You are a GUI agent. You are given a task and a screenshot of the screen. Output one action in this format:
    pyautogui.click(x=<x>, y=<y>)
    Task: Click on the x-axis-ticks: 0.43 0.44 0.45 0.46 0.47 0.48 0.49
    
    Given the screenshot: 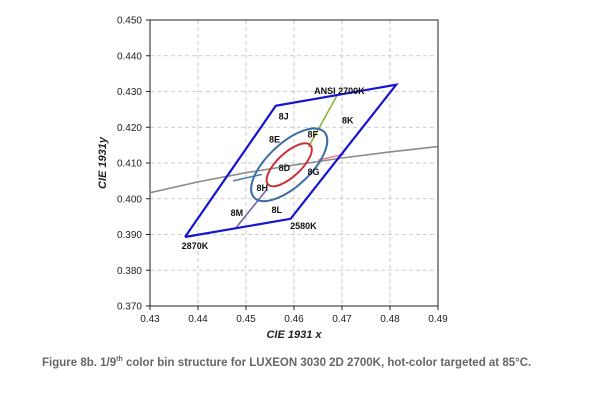 What is the action you would take?
    pyautogui.click(x=294, y=315)
    